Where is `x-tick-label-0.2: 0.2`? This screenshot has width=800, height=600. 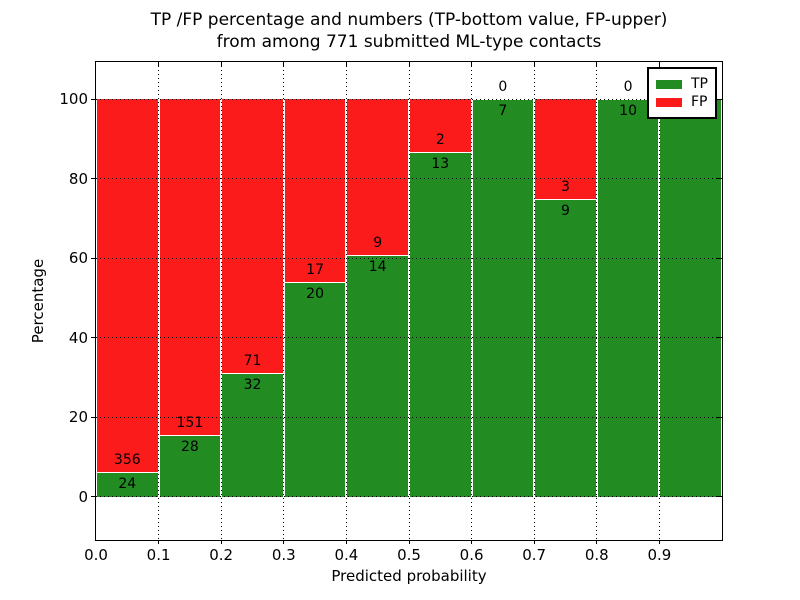
x-tick-label-0.2: 0.2 is located at coordinates (221, 555).